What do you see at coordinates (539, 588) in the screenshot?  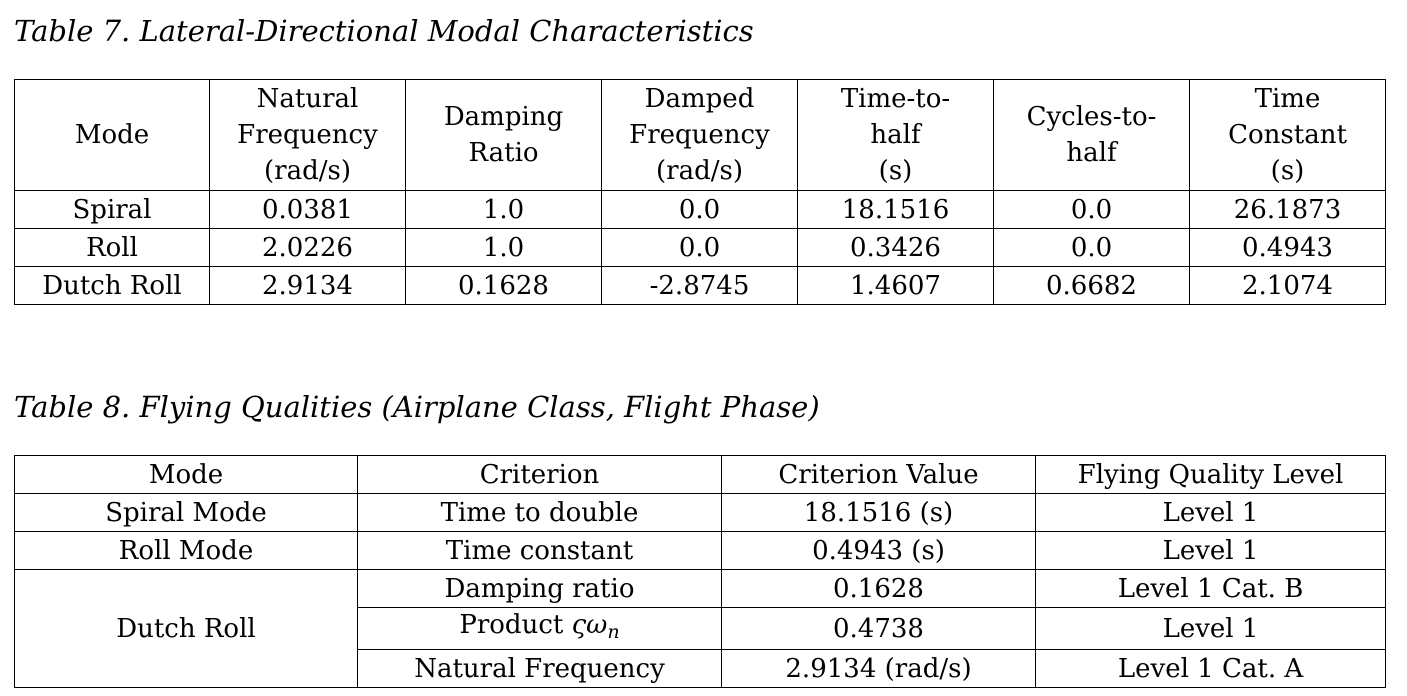 I see `table-cell: Damping ratio` at bounding box center [539, 588].